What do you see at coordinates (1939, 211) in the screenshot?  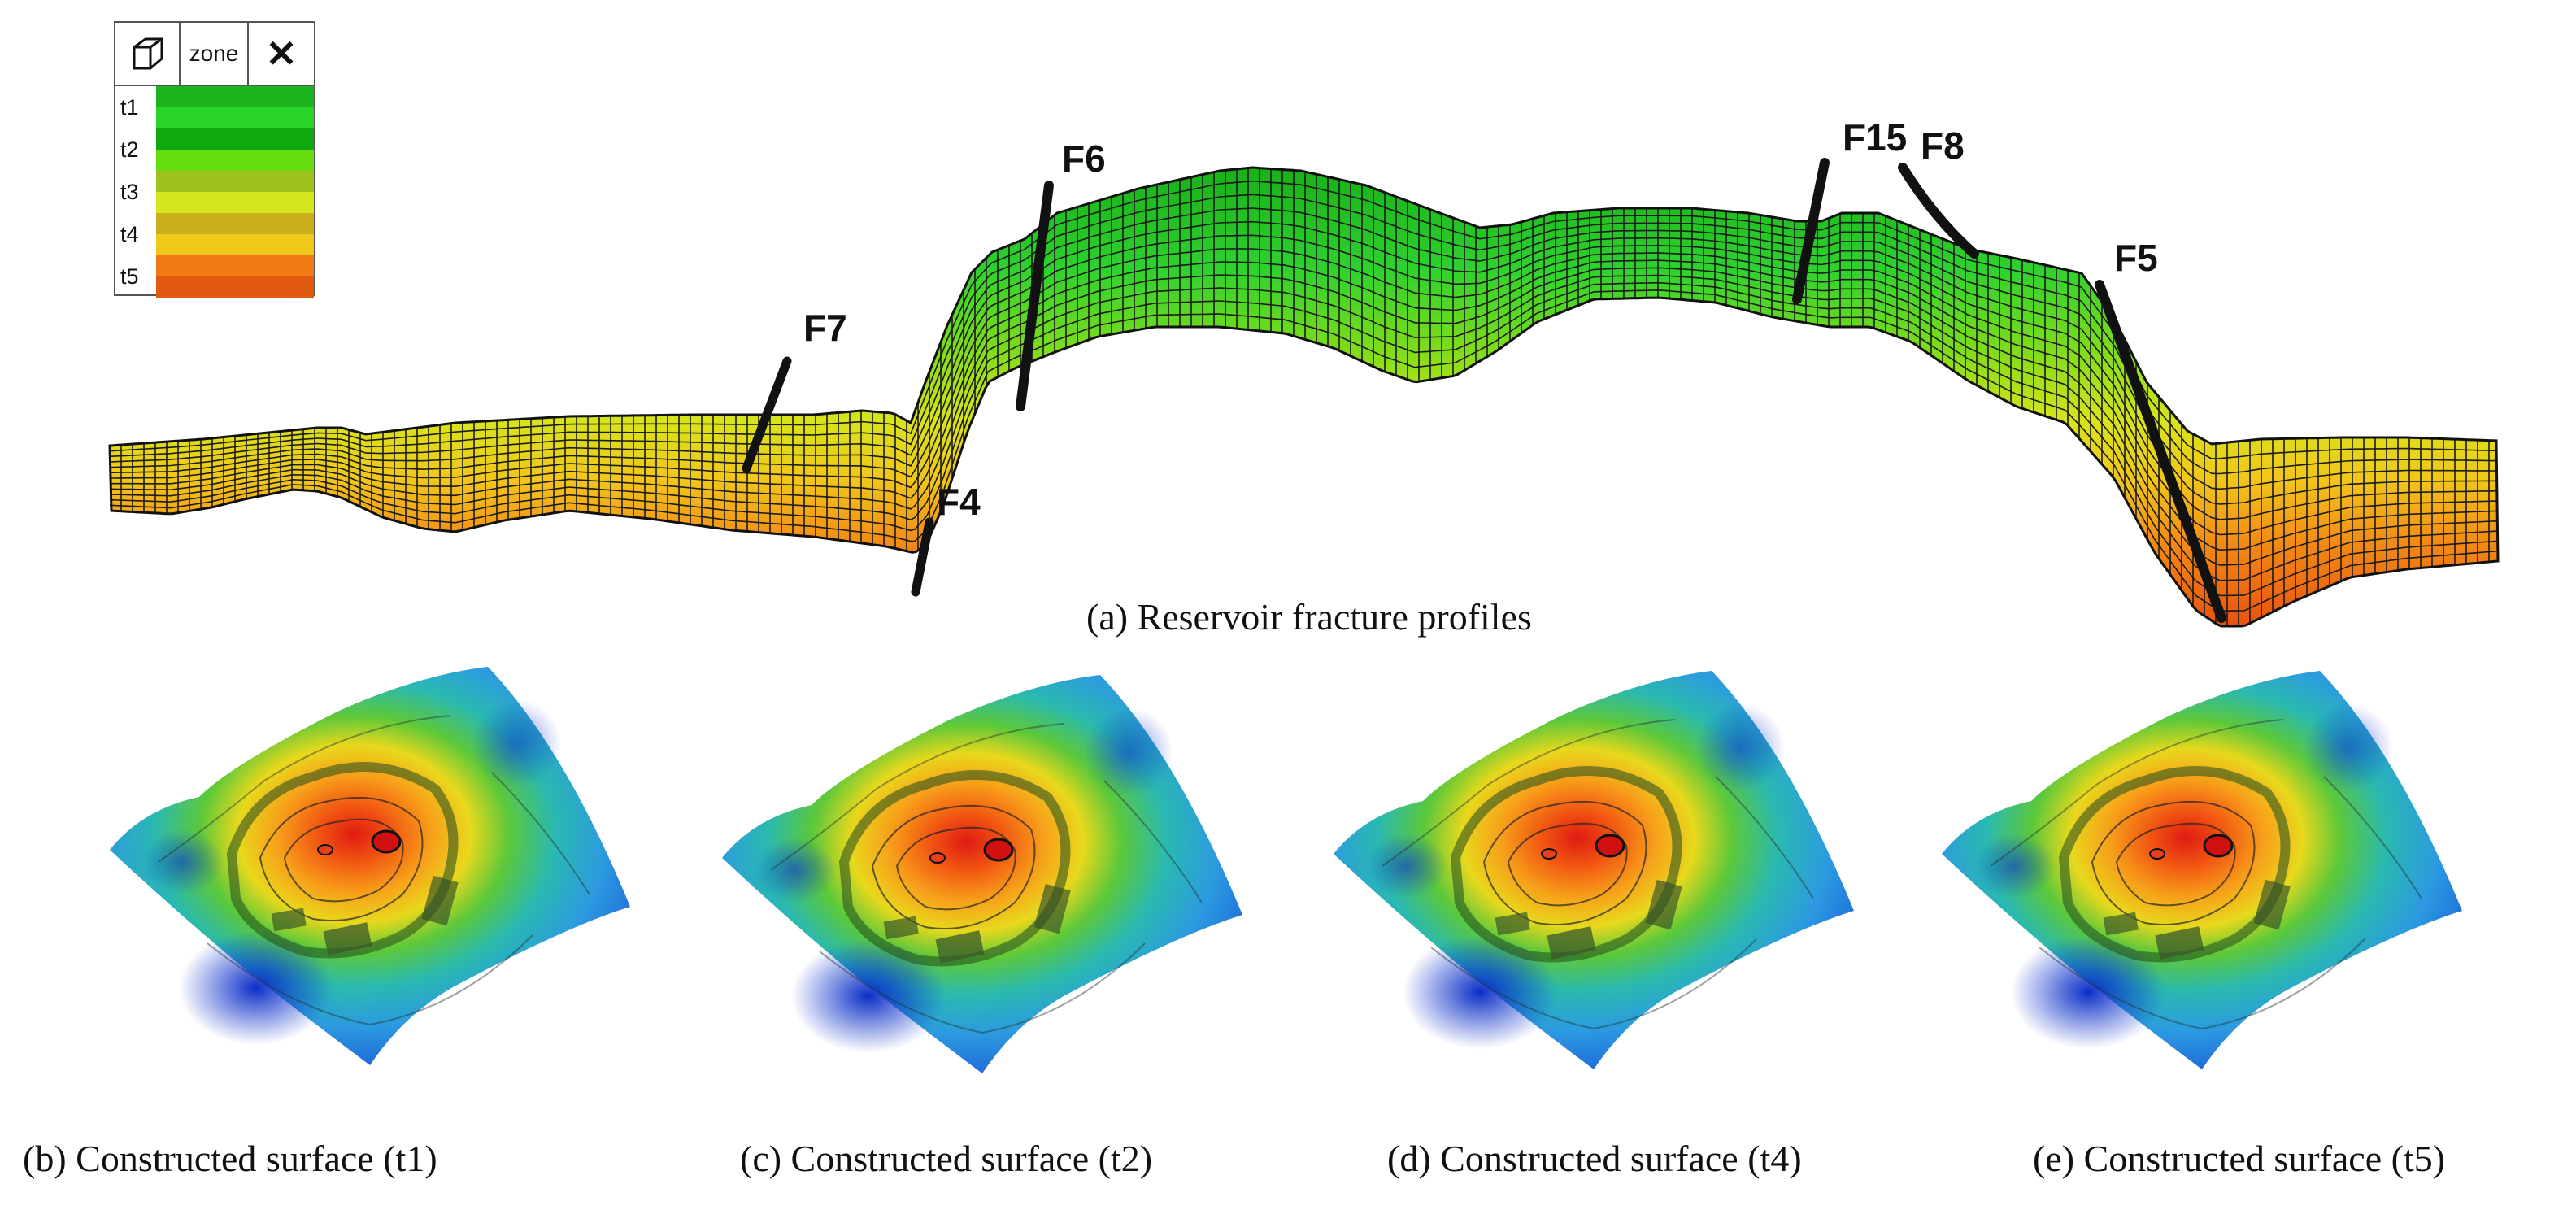 I see `fault-f8-line` at bounding box center [1939, 211].